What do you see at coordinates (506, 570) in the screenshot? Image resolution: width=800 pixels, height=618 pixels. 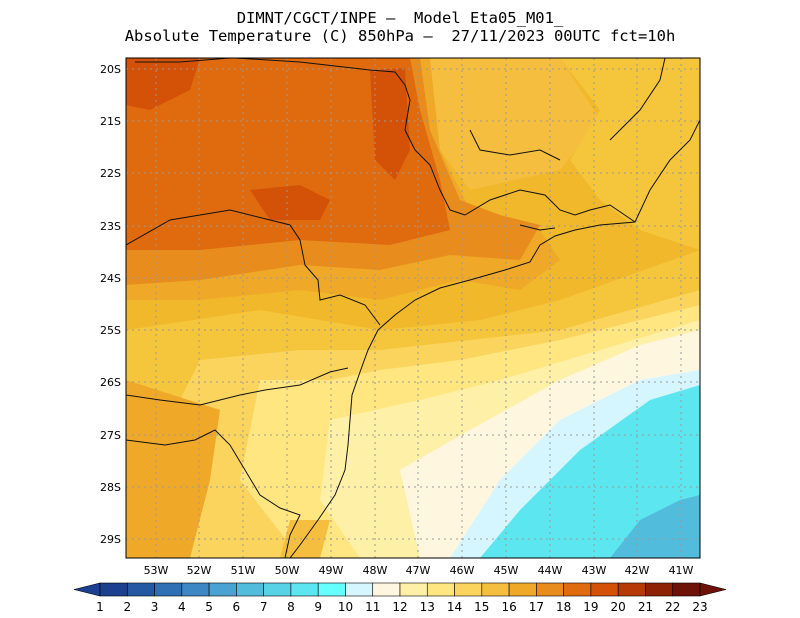 I see `lon-label: 45W` at bounding box center [506, 570].